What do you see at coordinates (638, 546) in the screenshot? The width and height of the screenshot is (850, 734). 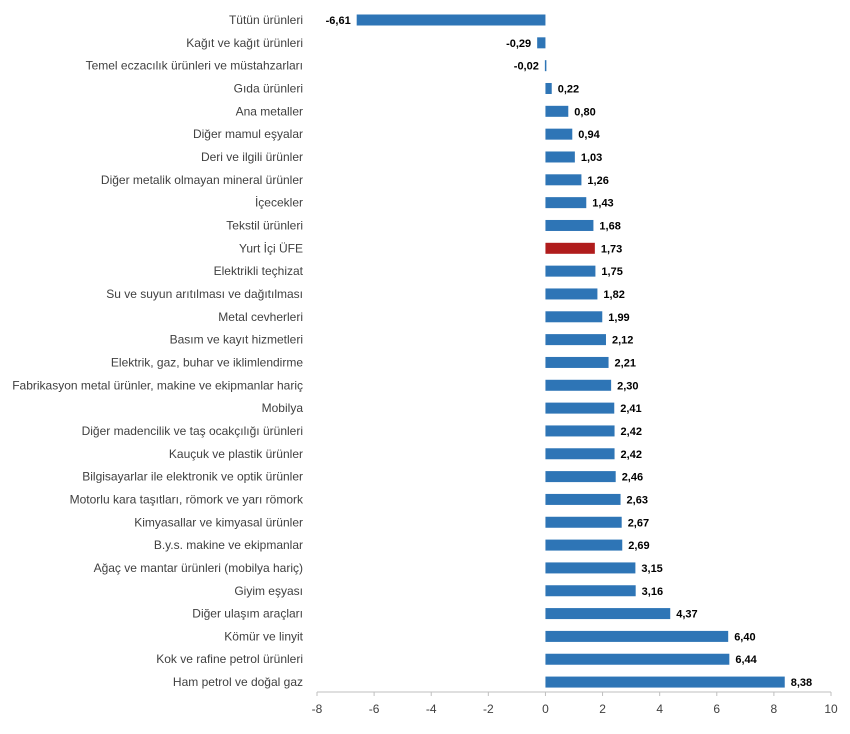 I see `data-label: 2,69` at bounding box center [638, 546].